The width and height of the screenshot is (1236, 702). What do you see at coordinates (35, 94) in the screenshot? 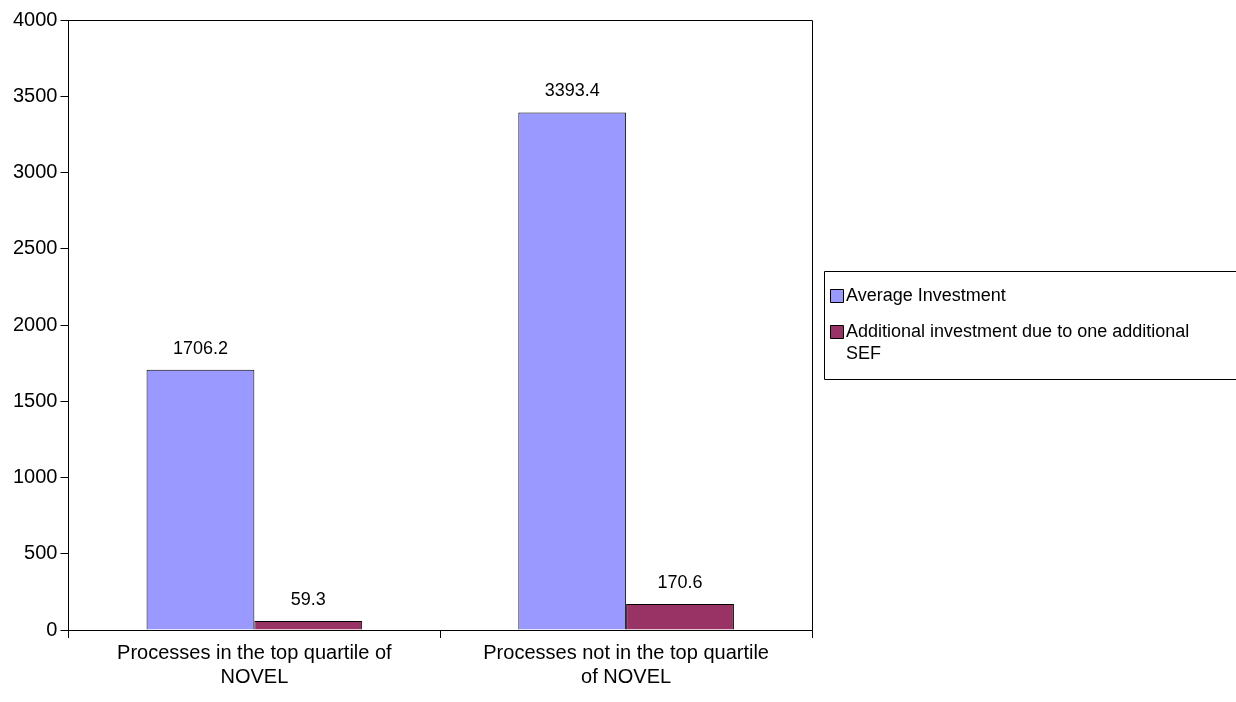
I see `y-tick-label: 3500` at bounding box center [35, 94].